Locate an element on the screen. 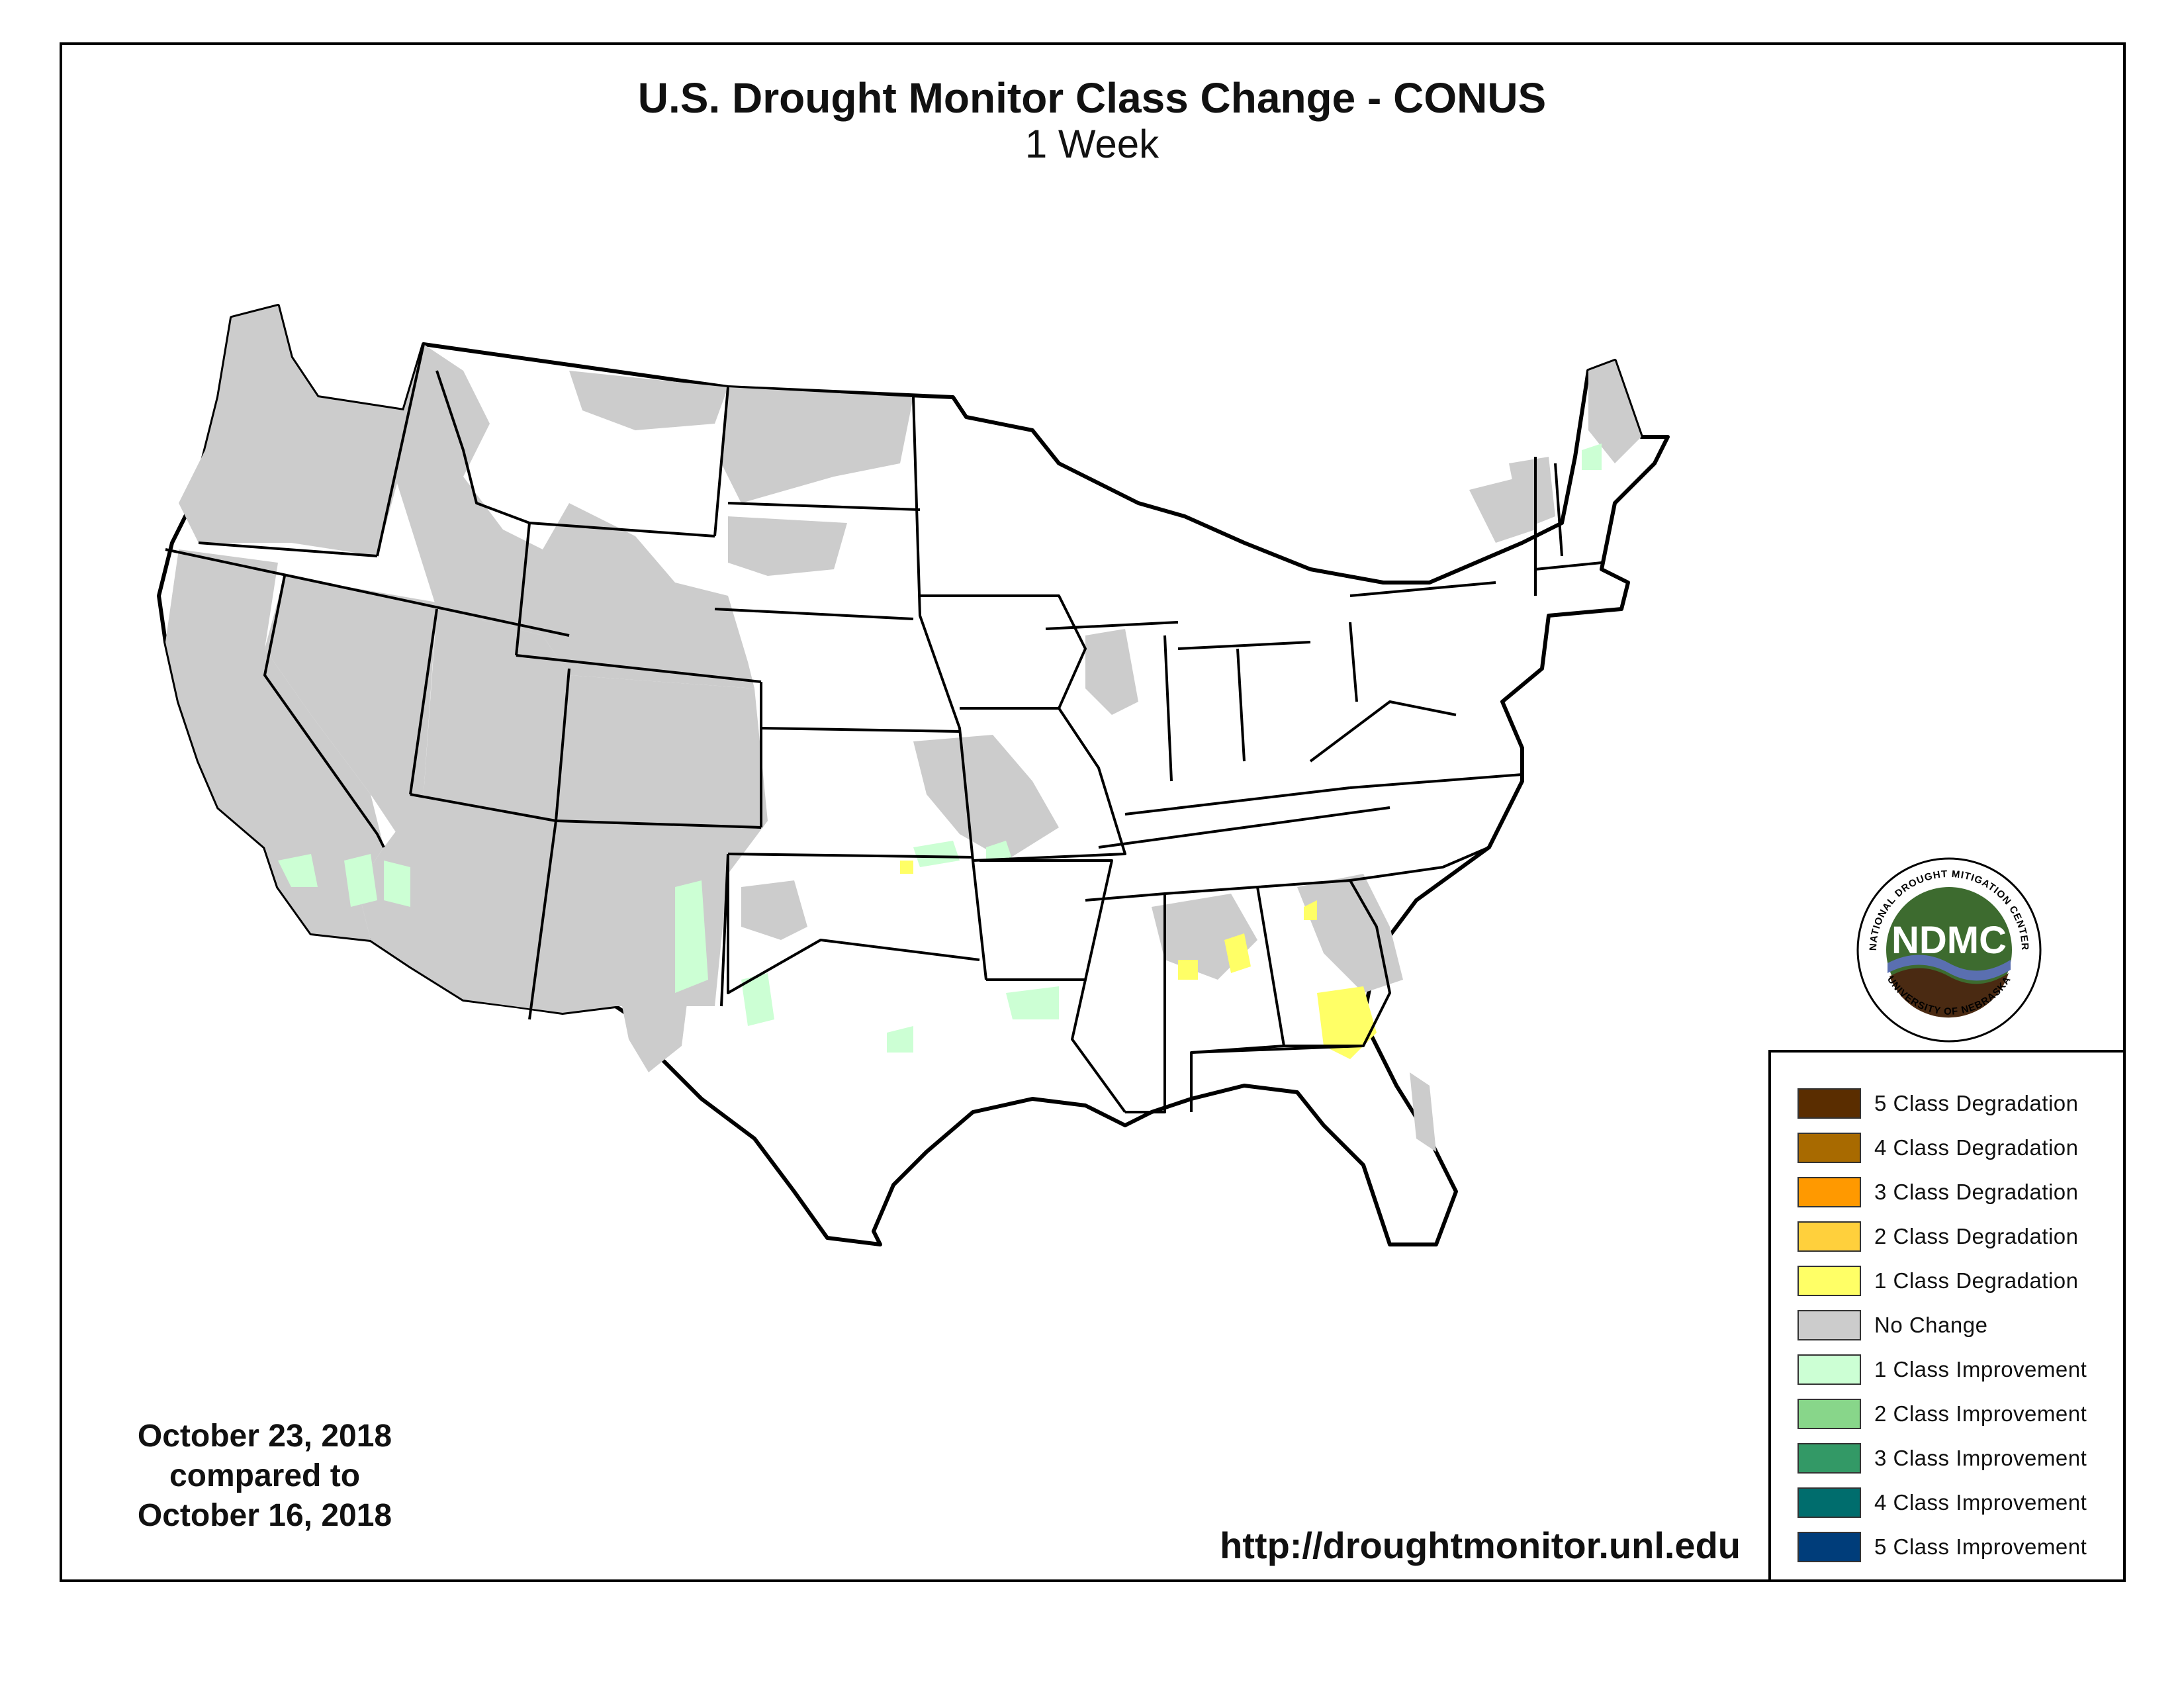 The image size is (2184, 1688). boundary-ut-az is located at coordinates (483, 807).